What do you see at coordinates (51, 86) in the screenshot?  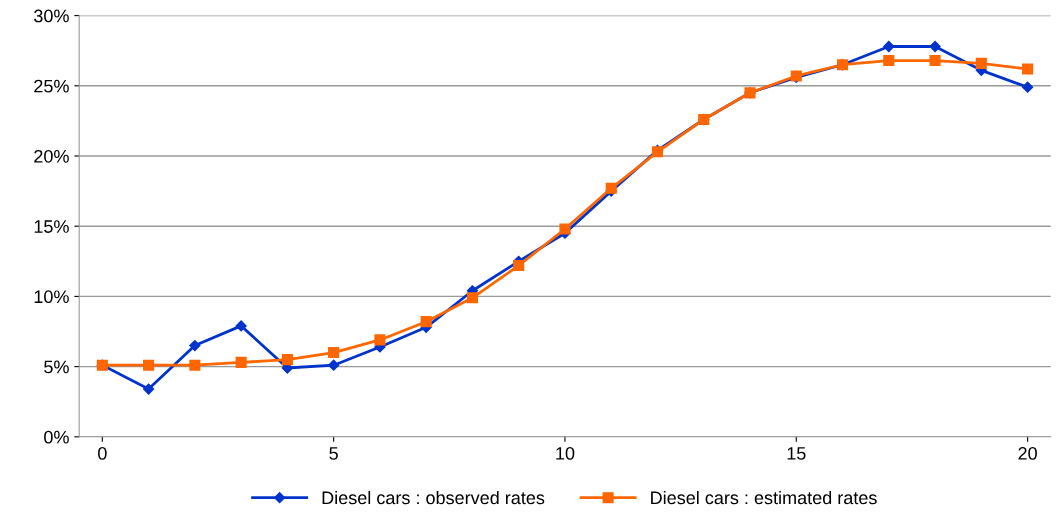 I see `y-tick-label: 25%` at bounding box center [51, 86].